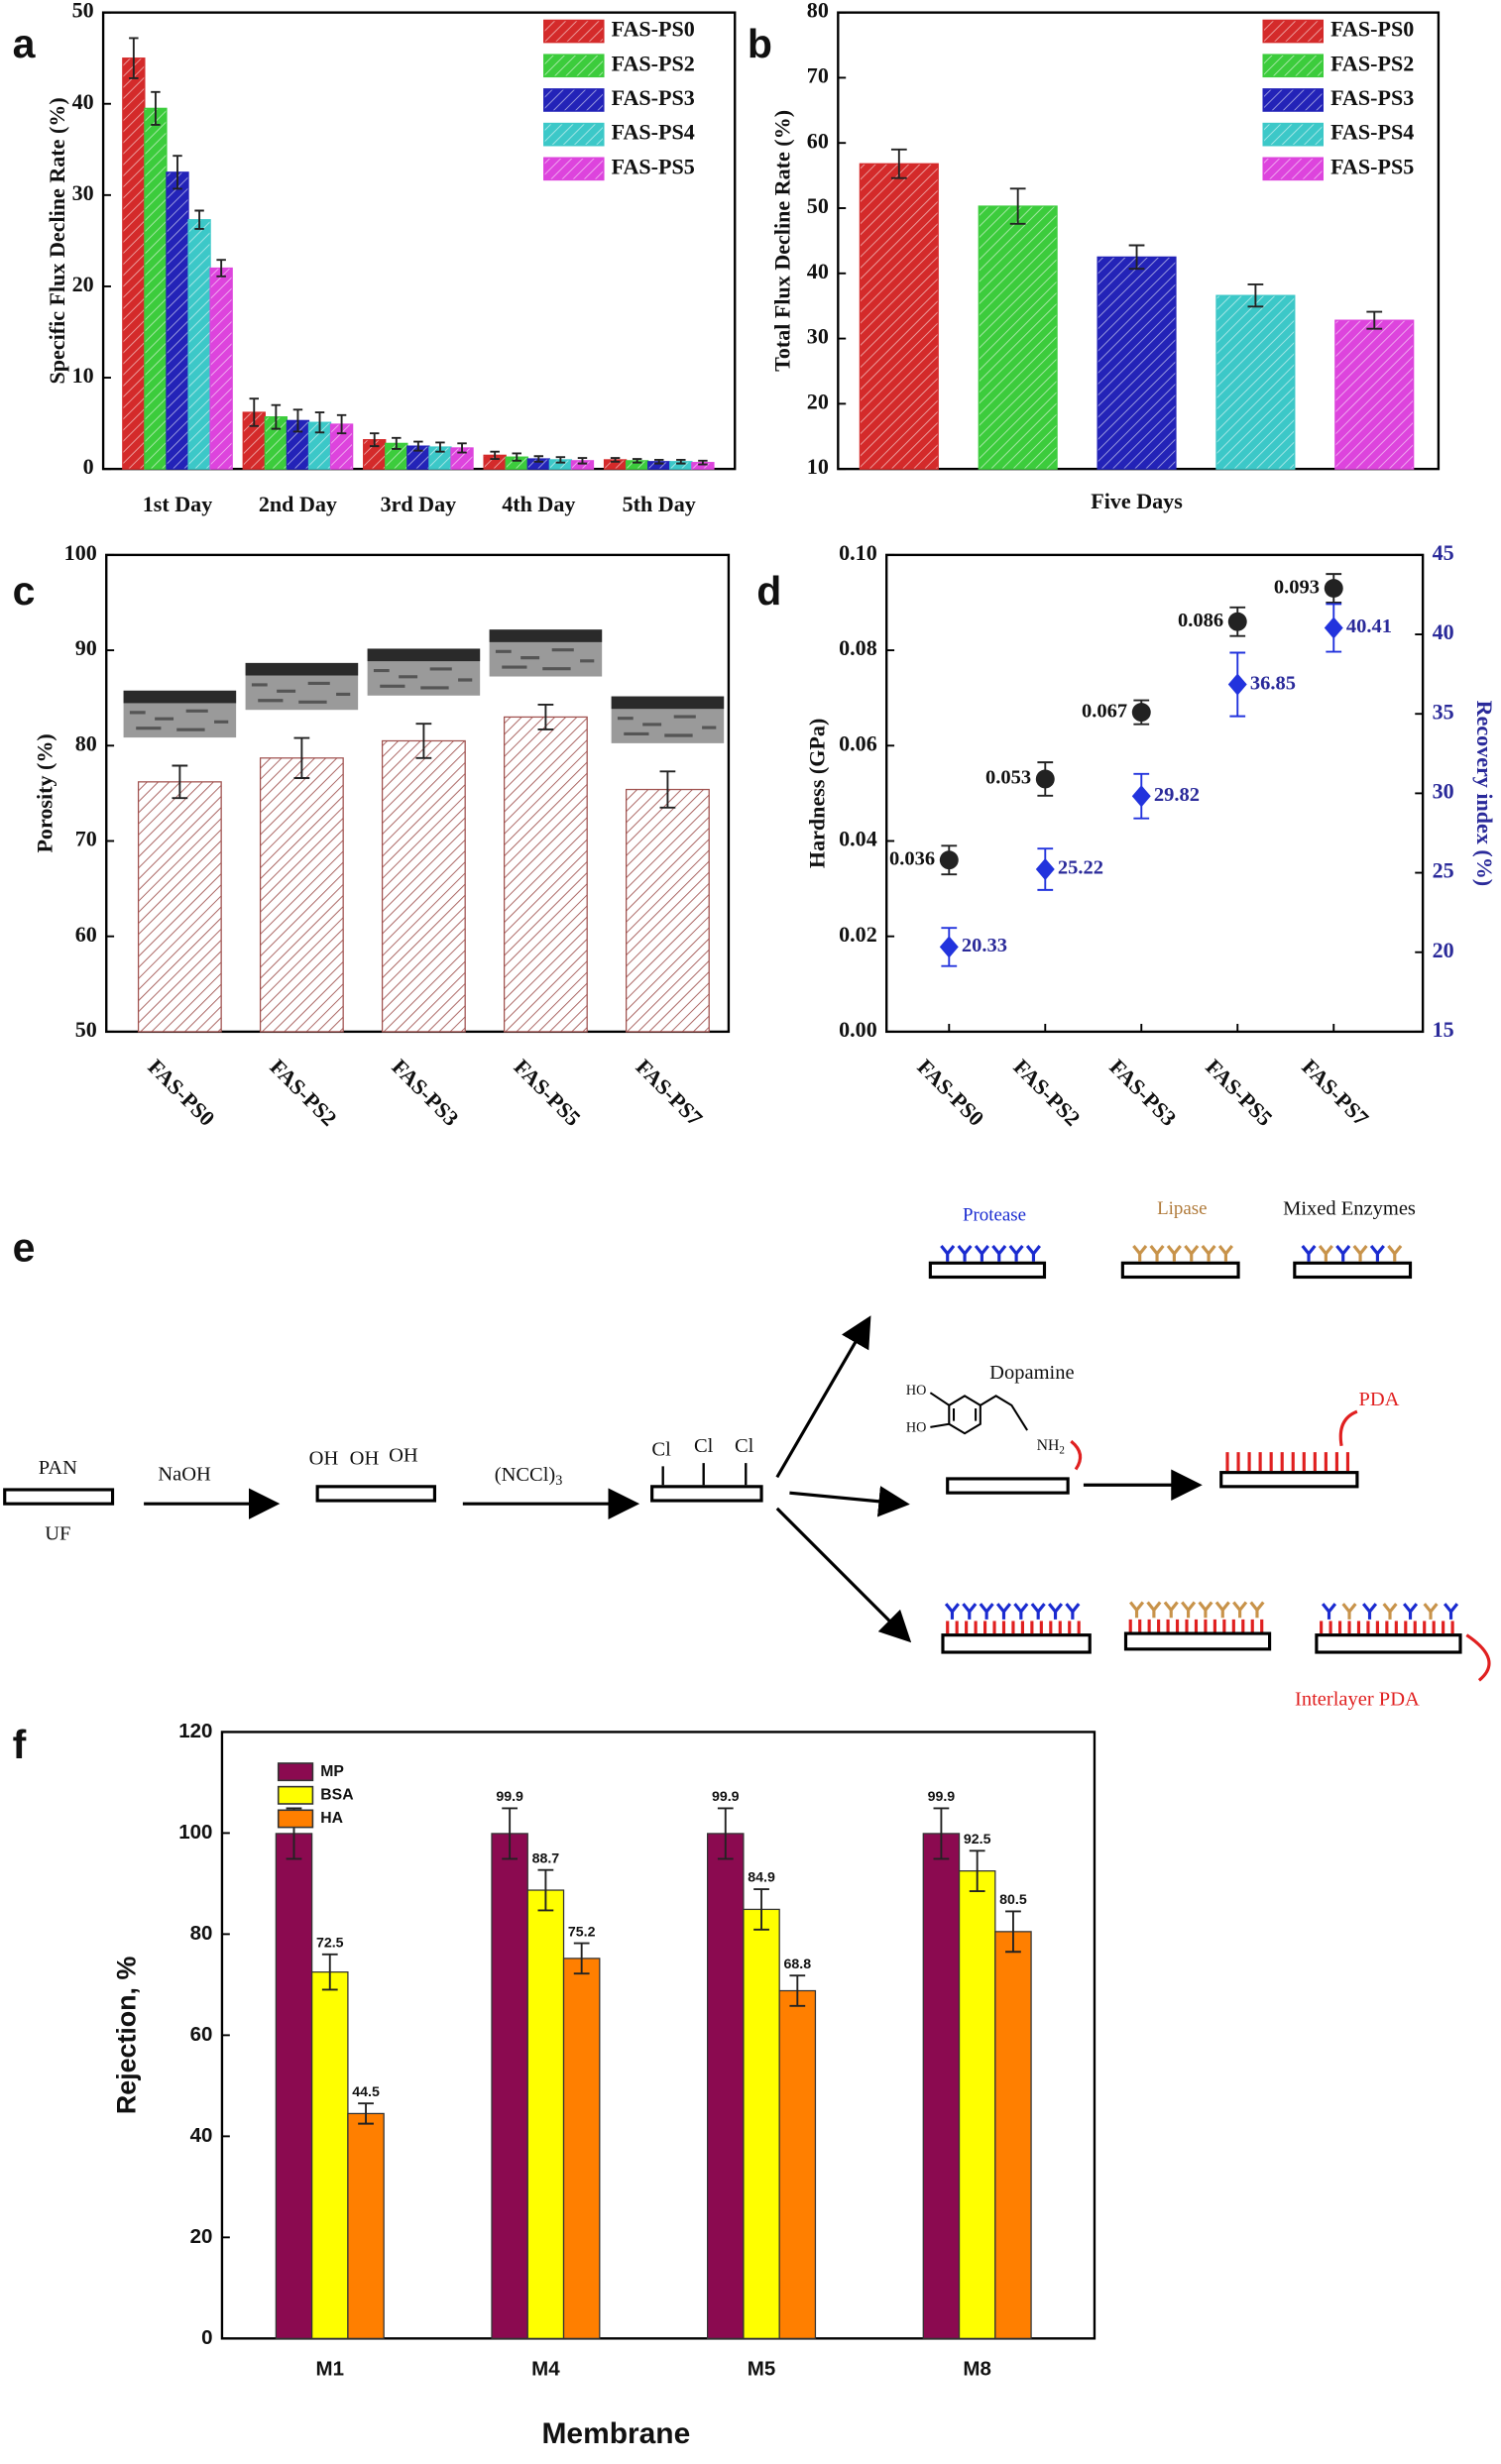 The image size is (1501, 2464). I want to click on label: (NCCl)3, so click(529, 1476).